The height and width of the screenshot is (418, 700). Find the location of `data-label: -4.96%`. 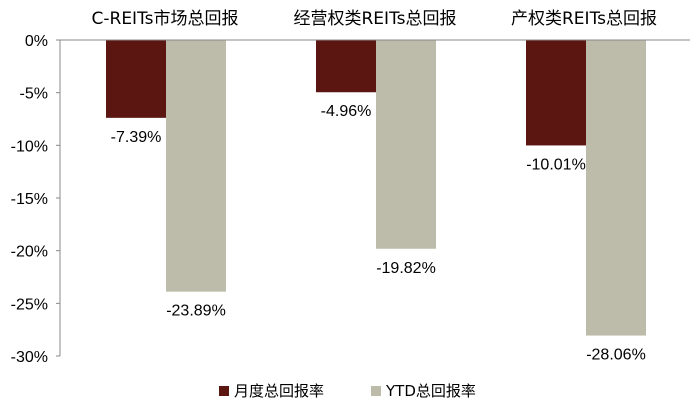

data-label: -4.96% is located at coordinates (346, 111).